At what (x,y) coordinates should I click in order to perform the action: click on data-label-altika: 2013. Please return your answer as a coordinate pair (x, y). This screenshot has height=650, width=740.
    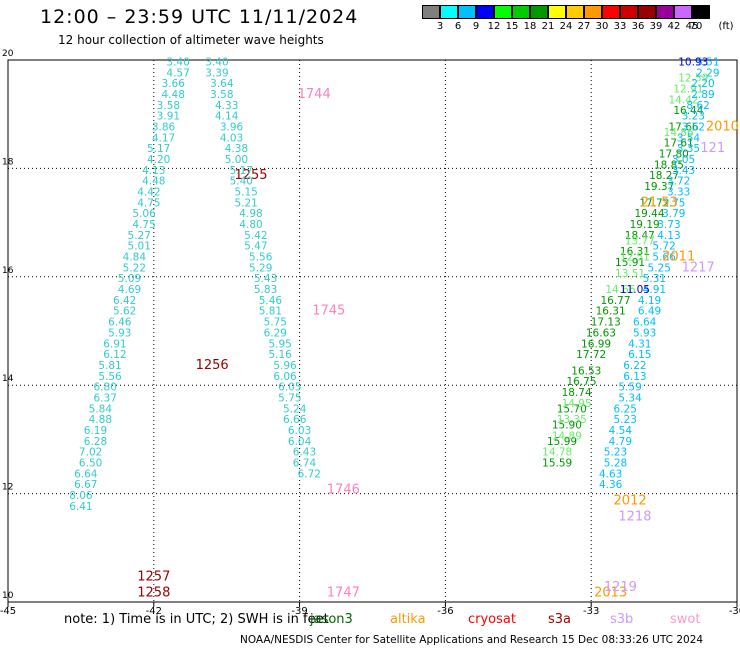
    Looking at the image, I should click on (610, 593).